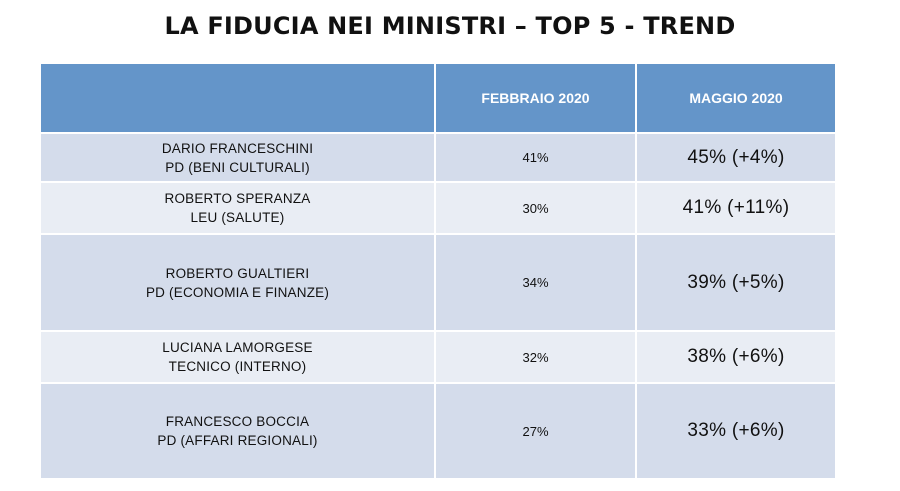 This screenshot has height=491, width=900. What do you see at coordinates (237, 431) in the screenshot?
I see `minister-cell: FRANCESCO BOCCIA PD (AFFARI REGIONALI)` at bounding box center [237, 431].